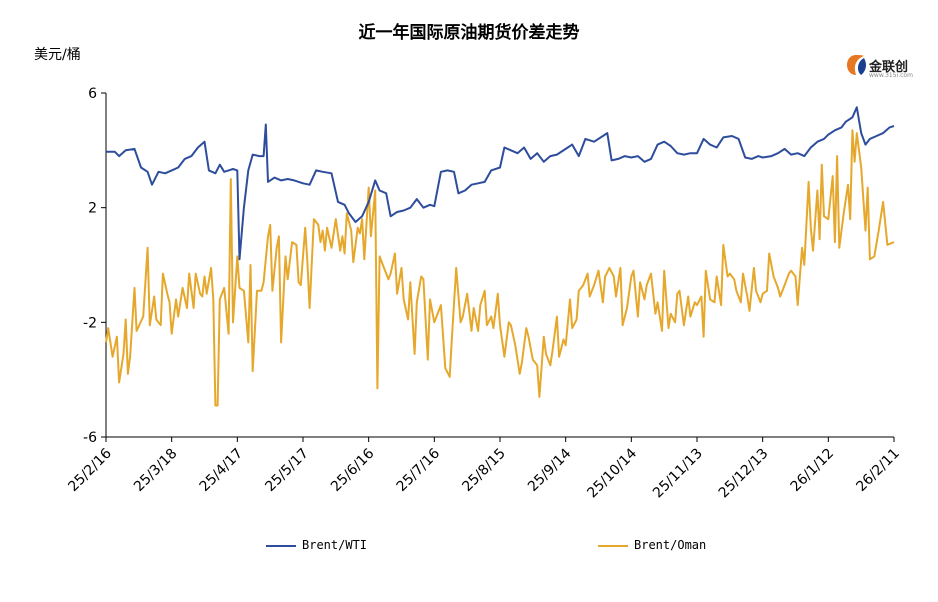 This screenshot has width=938, height=602. I want to click on x-tick-label: 25/4/17, so click(221, 470).